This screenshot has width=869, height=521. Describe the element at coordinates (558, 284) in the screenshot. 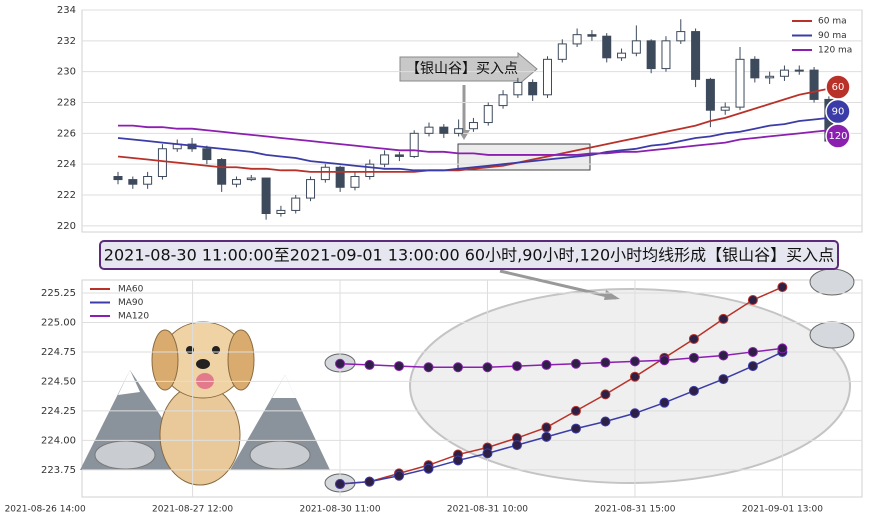

I see `arrow` at that location.